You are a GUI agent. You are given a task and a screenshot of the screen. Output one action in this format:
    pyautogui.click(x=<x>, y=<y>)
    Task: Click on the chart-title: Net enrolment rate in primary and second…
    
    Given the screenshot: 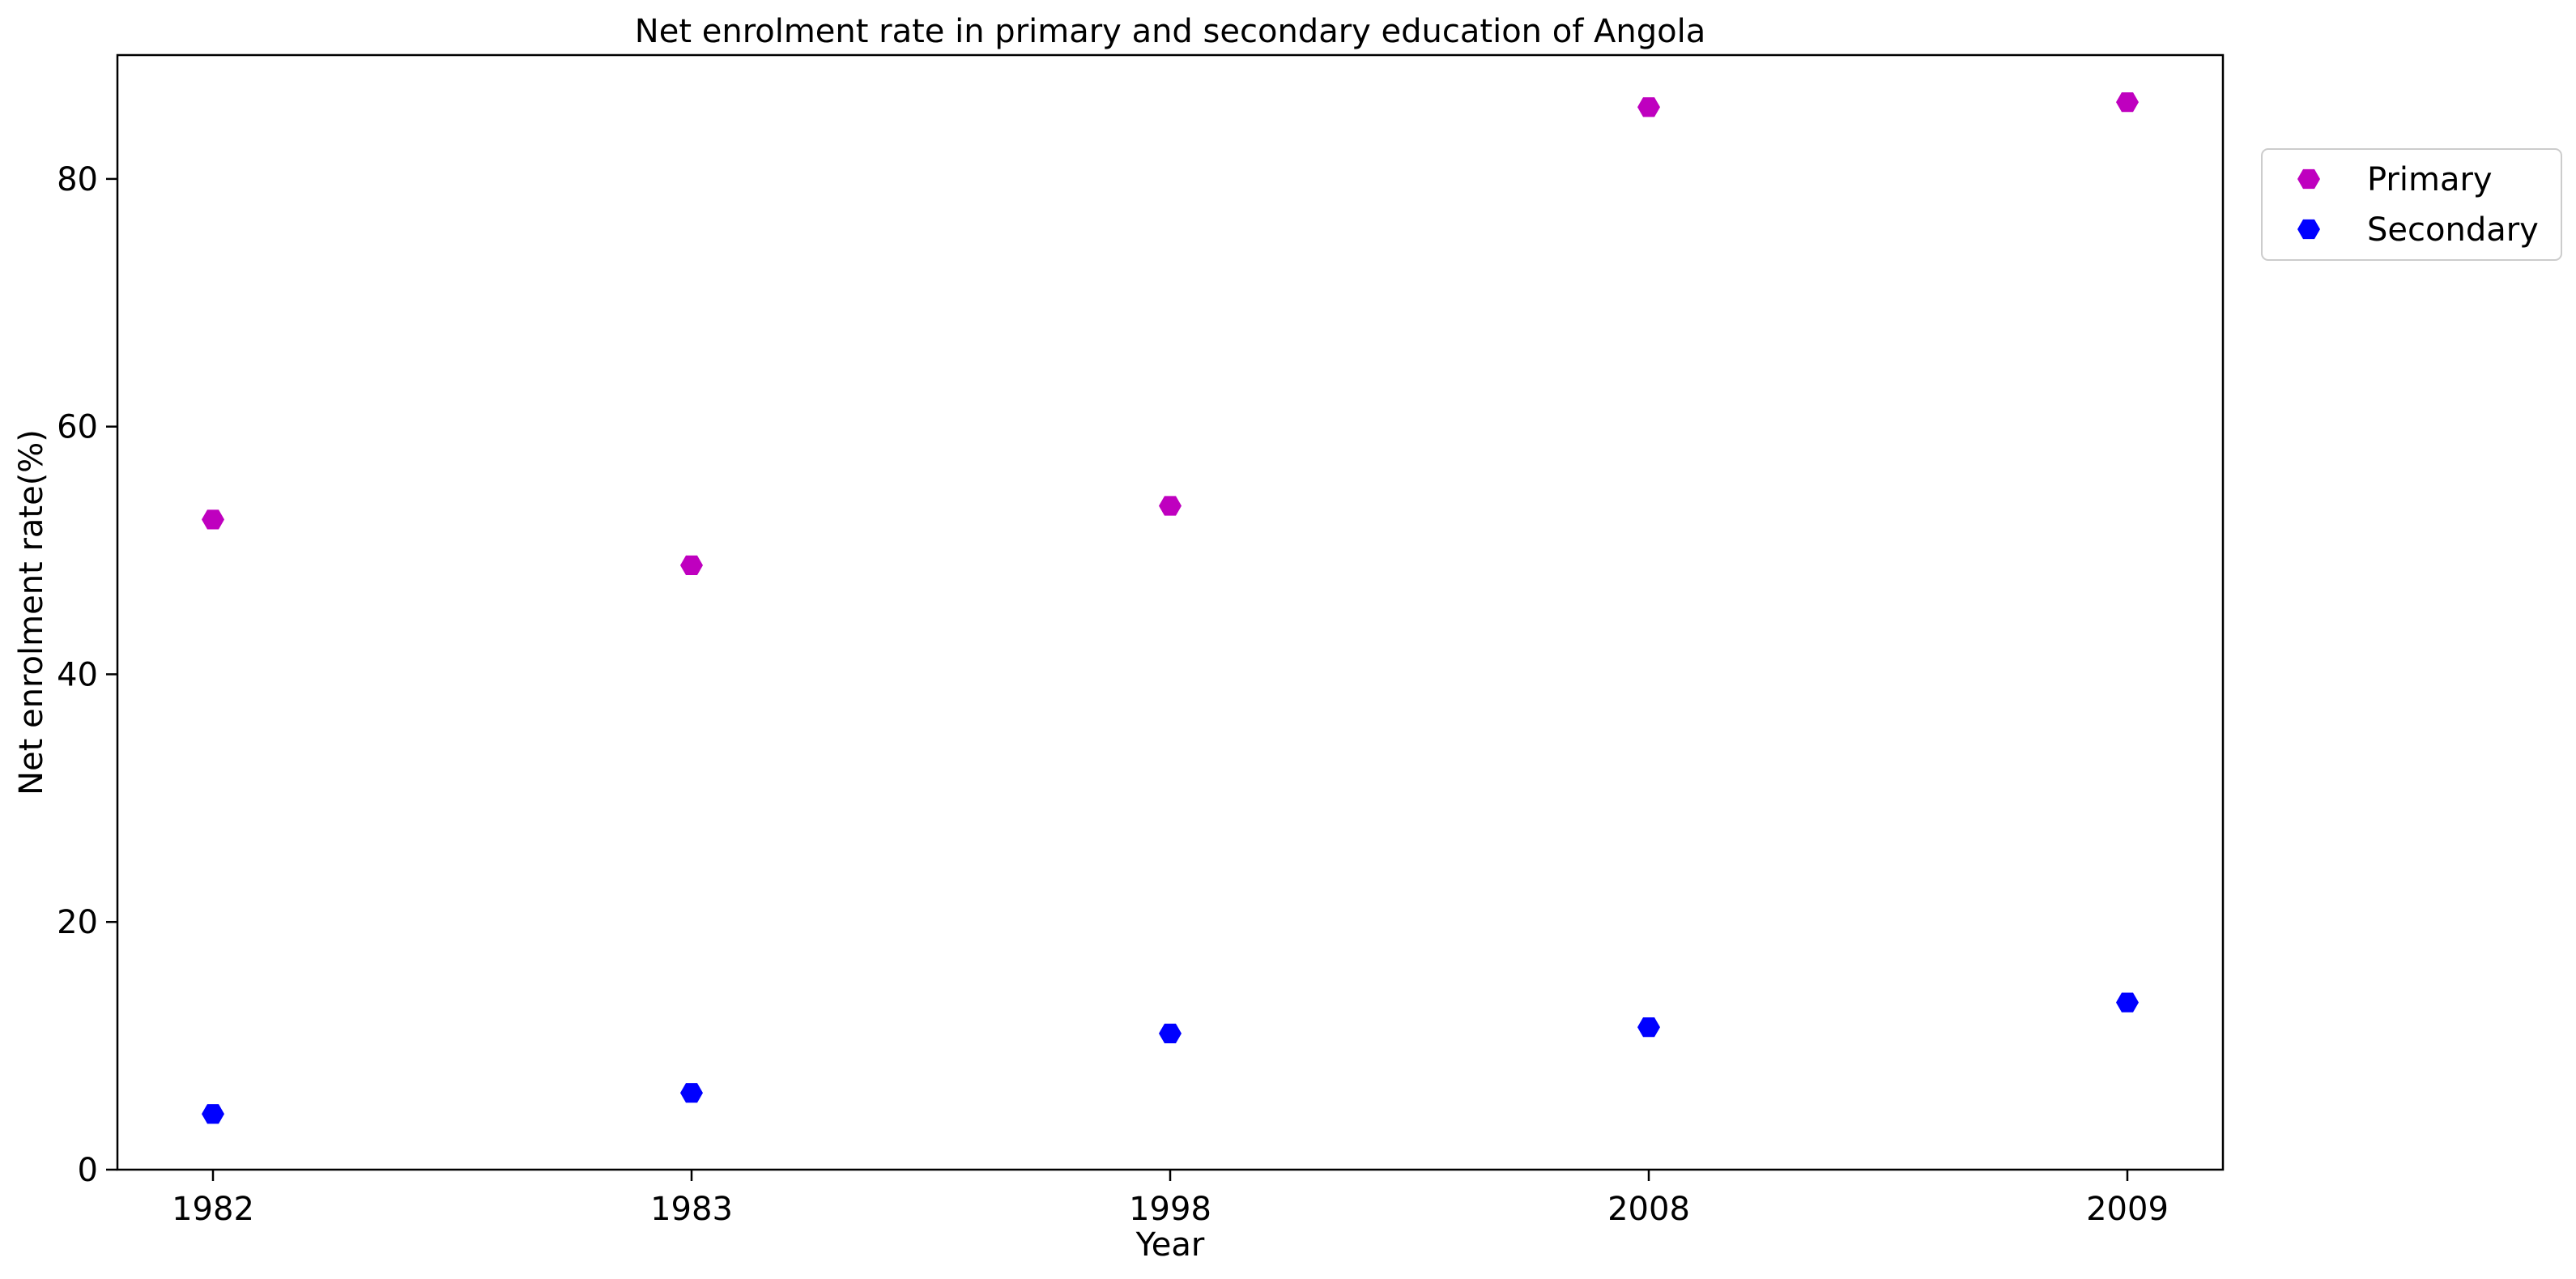 What is the action you would take?
    pyautogui.click(x=1170, y=31)
    